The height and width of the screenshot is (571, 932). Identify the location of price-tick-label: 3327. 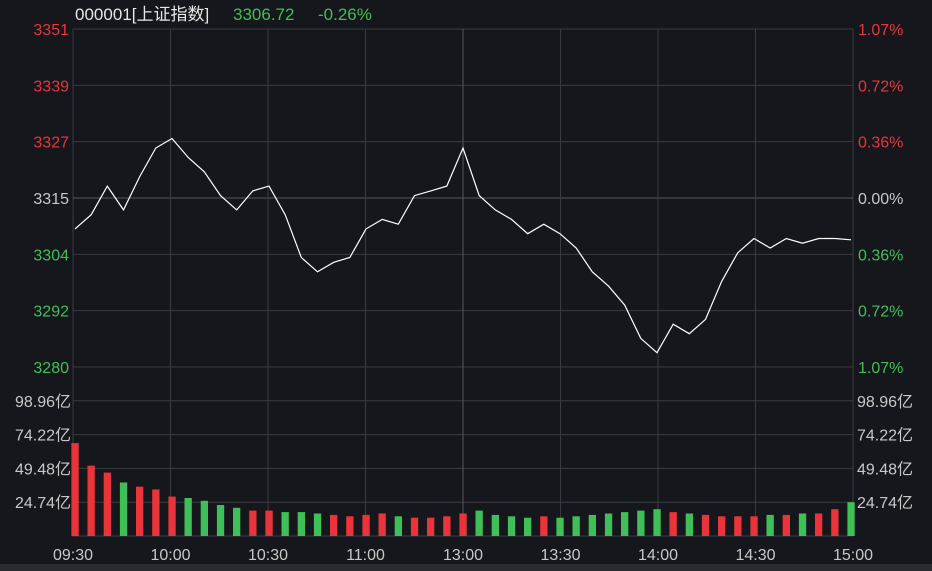
(51, 143).